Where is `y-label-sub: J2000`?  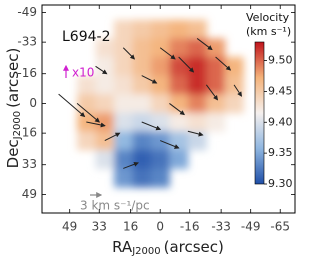 y-label-sub: J2000 is located at coordinates (17, 125).